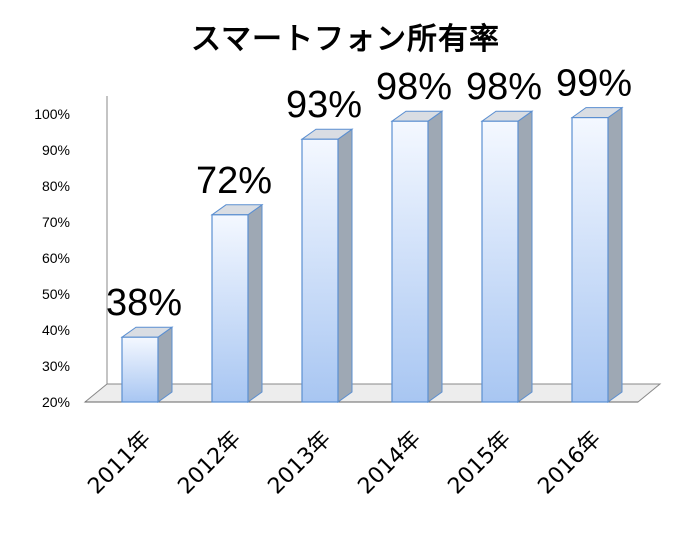 The height and width of the screenshot is (535, 691). Describe the element at coordinates (299, 463) in the screenshot. I see `x-tick-label: 2013年` at that location.